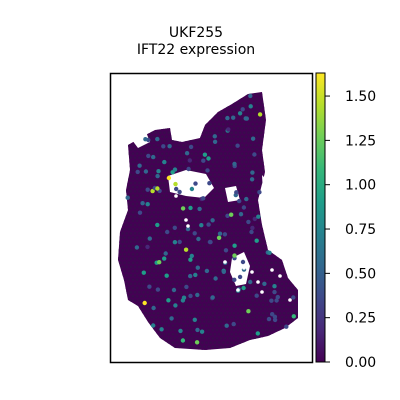  What do you see at coordinates (360, 274) in the screenshot?
I see `colorbar-tick-label: 0.50` at bounding box center [360, 274].